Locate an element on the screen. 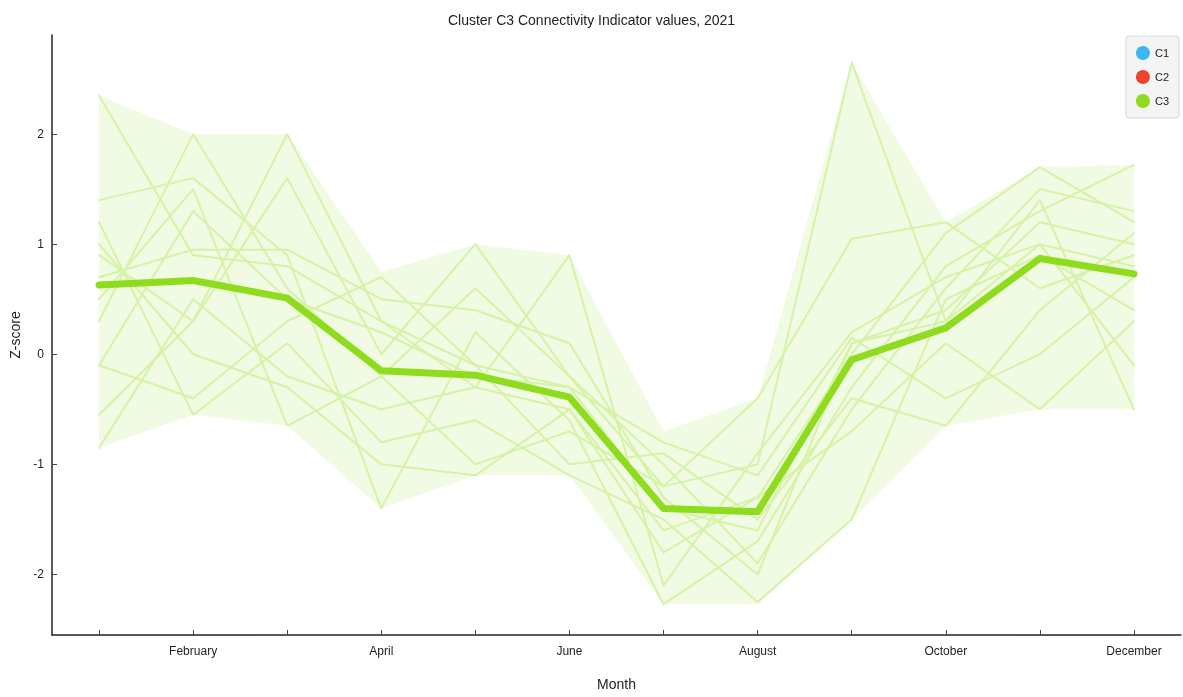 Image resolution: width=1183 pixels, height=697 pixels. x-tick-label: August is located at coordinates (757, 651).